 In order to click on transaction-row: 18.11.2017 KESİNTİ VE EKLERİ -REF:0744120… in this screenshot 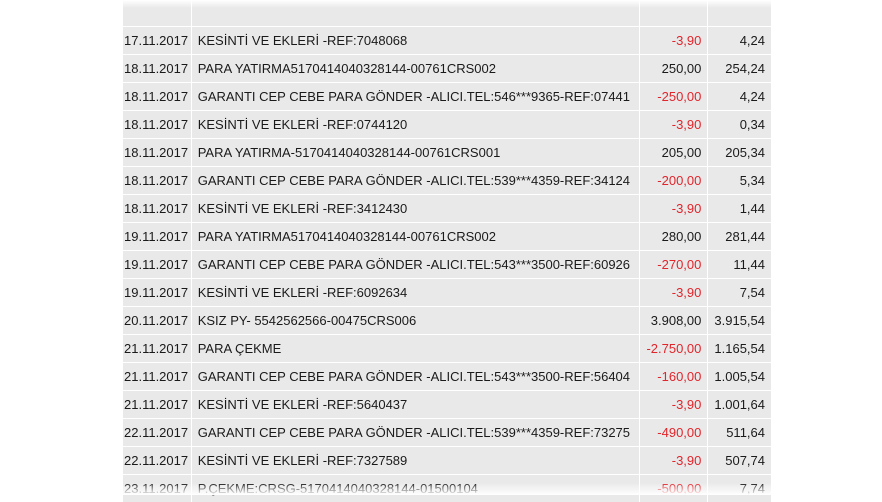, I will do `click(447, 124)`.